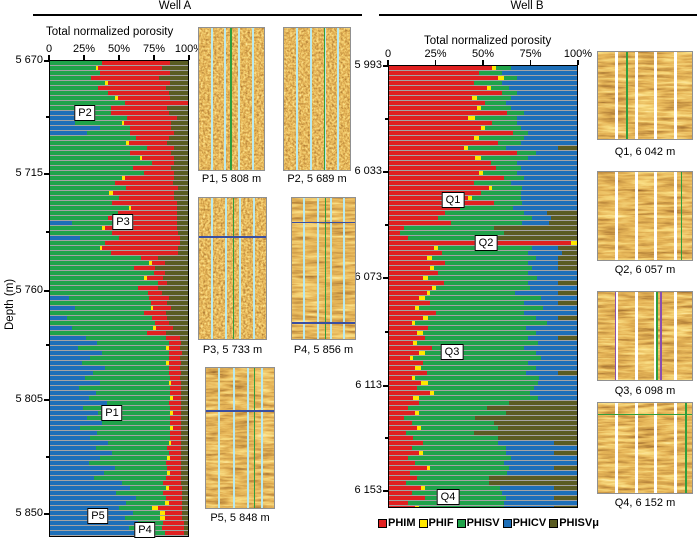 This screenshot has height=540, width=700. What do you see at coordinates (29, 290) in the screenshot?
I see `depth-tick-label: 5 760` at bounding box center [29, 290].